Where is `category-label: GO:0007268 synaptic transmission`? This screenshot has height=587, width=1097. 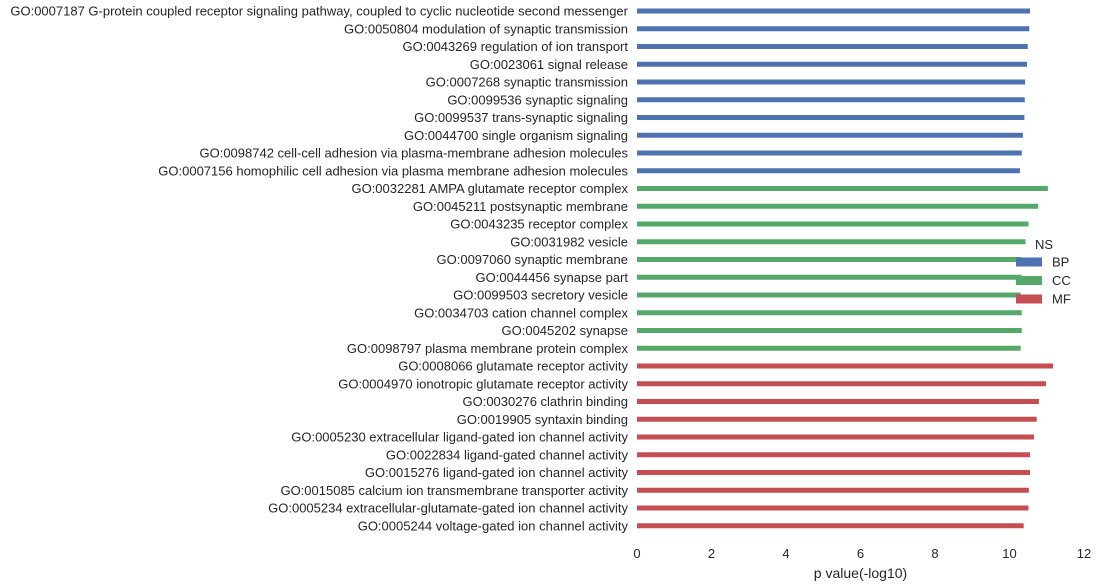 category-label: GO:0007268 synaptic transmission is located at coordinates (527, 82).